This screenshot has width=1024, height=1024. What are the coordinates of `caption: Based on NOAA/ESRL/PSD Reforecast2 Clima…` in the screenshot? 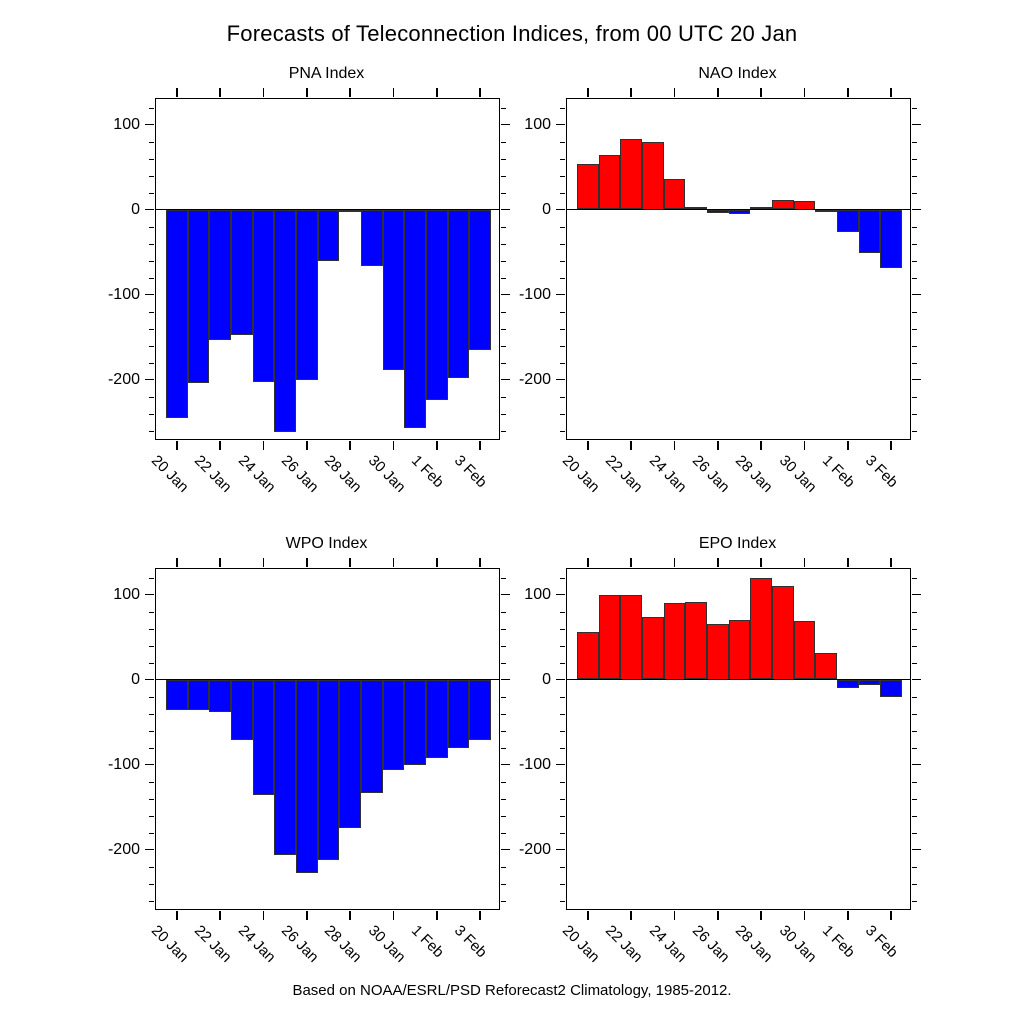 It's located at (512, 990).